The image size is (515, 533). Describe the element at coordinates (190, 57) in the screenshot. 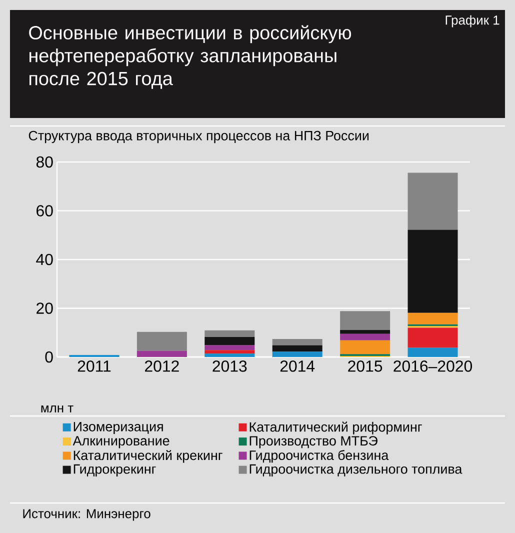

I see `chart-title: Основные инвестиции в российскую нефтепереработку запланированы после 2015 года` at that location.